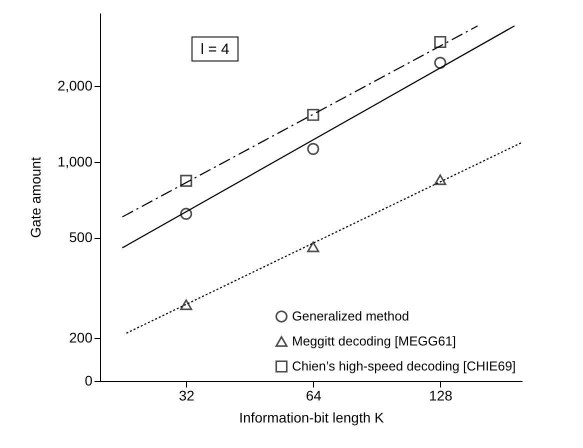 The image size is (583, 448). Describe the element at coordinates (35, 197) in the screenshot. I see `y-axis-title: Gate amount` at that location.